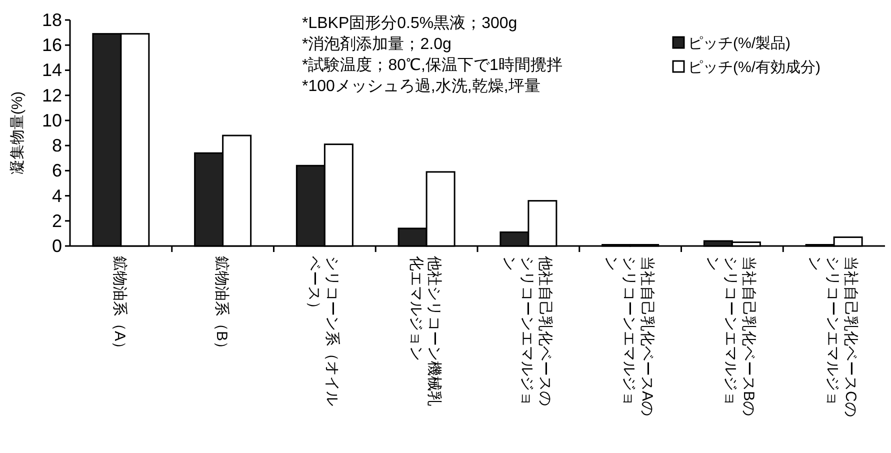 Image resolution: width=891 pixels, height=453 pixels. I want to click on x-tick-label: 当社自己乳化ベースBのシリコーンエマルジョン, so click(731, 336).